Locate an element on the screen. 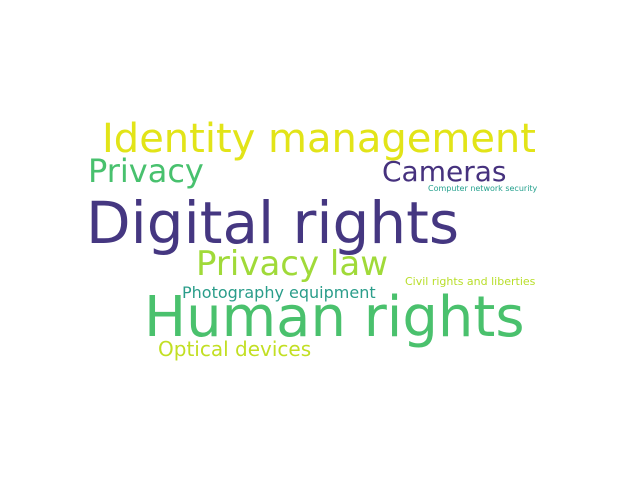  word-privacy-law: Privacy law is located at coordinates (292, 264).